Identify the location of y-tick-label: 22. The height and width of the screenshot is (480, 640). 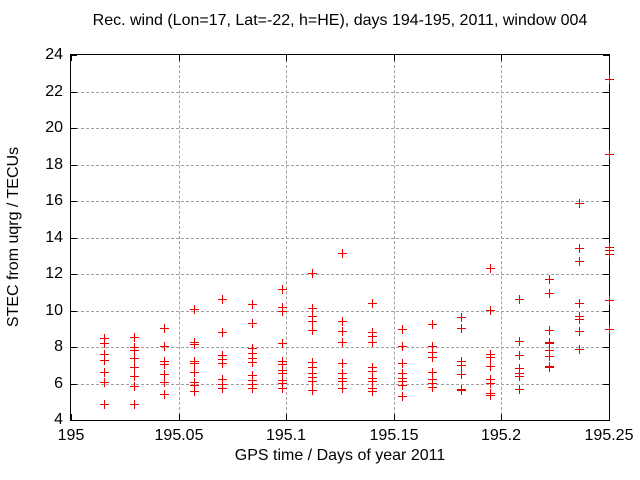
(54, 91).